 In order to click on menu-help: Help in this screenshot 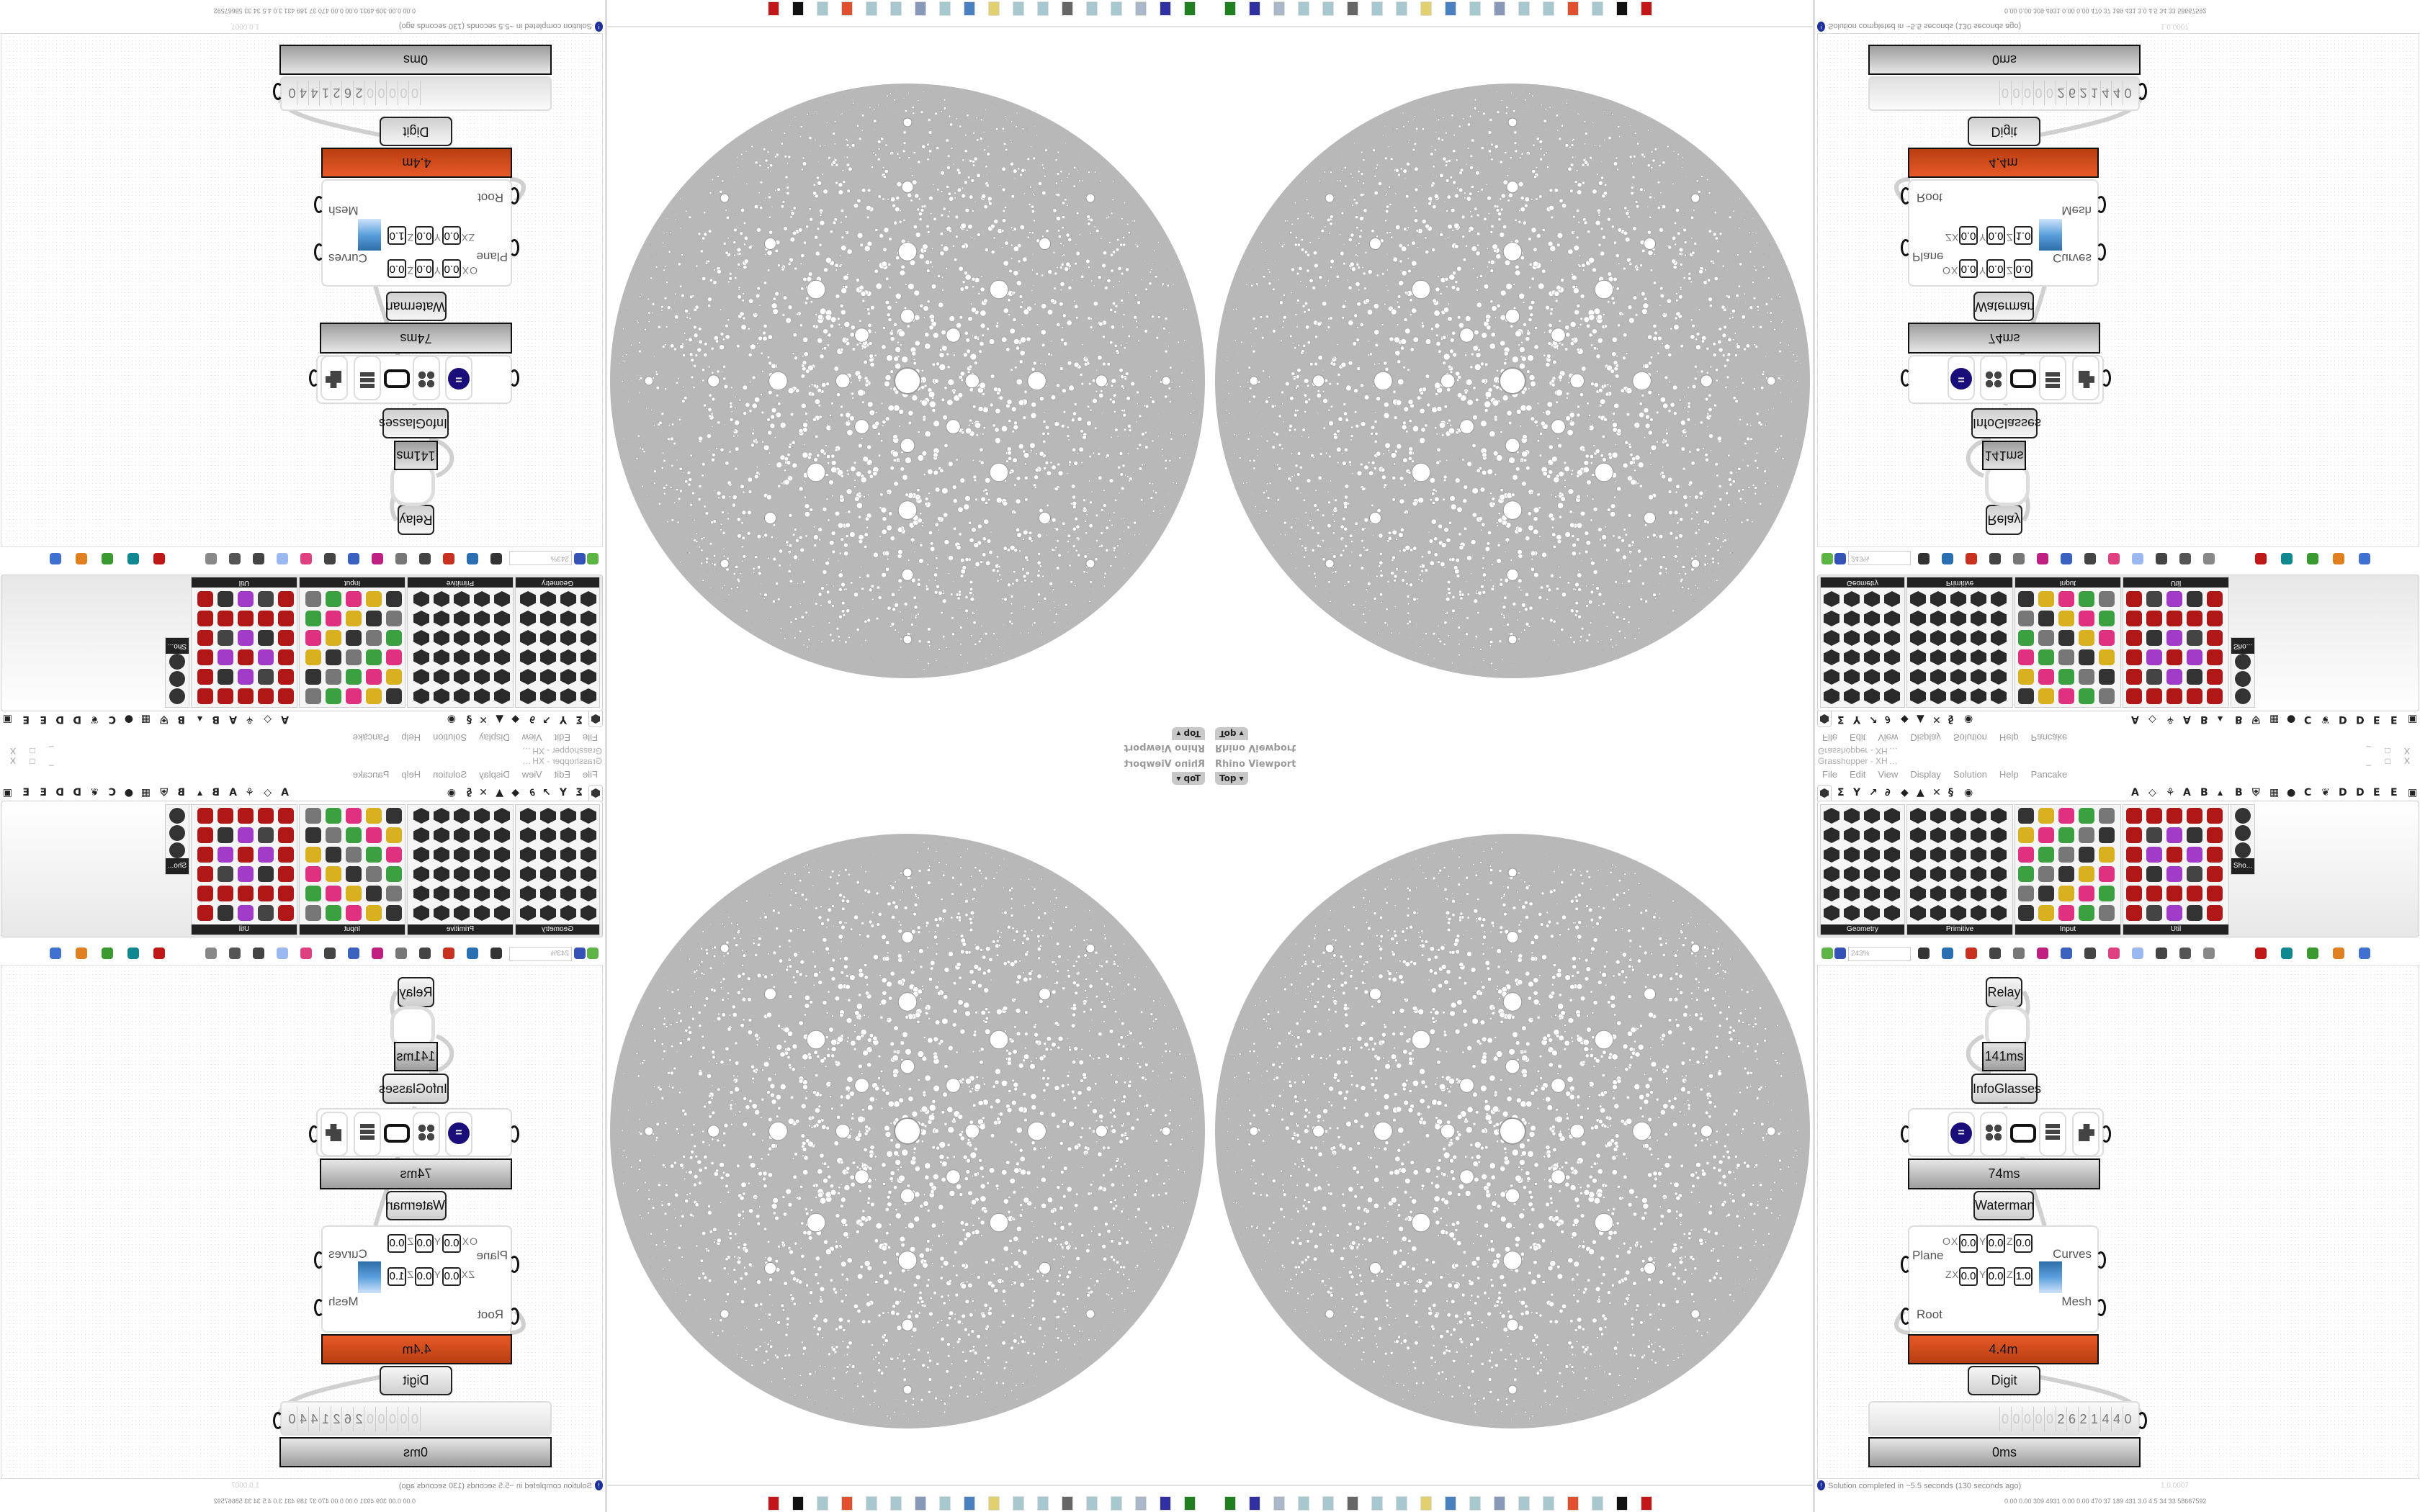, I will do `click(2009, 774)`.